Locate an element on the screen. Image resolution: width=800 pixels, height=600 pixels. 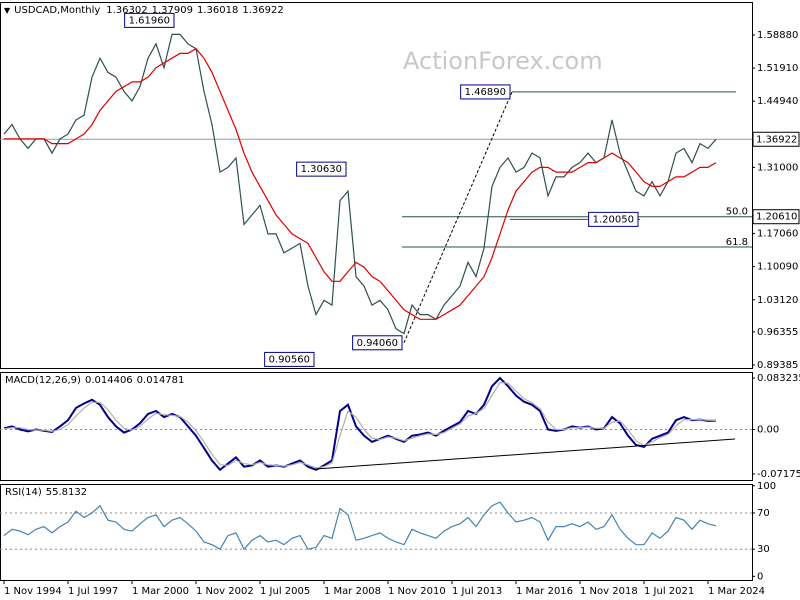
x-tick-label: 1 Jul 2013 is located at coordinates (477, 591).